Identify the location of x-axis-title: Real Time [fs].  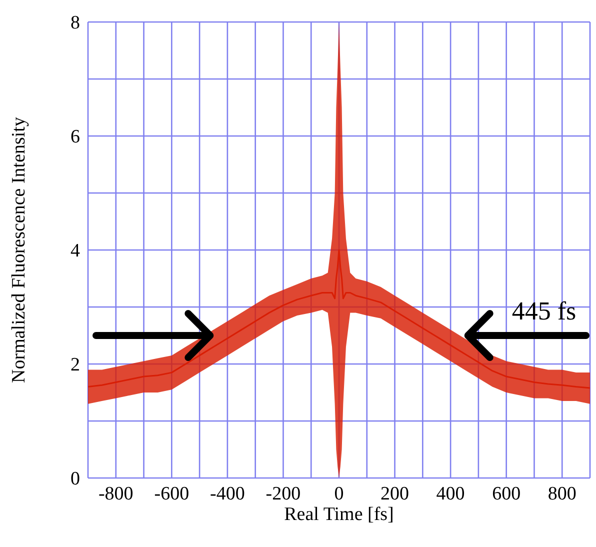
(339, 514).